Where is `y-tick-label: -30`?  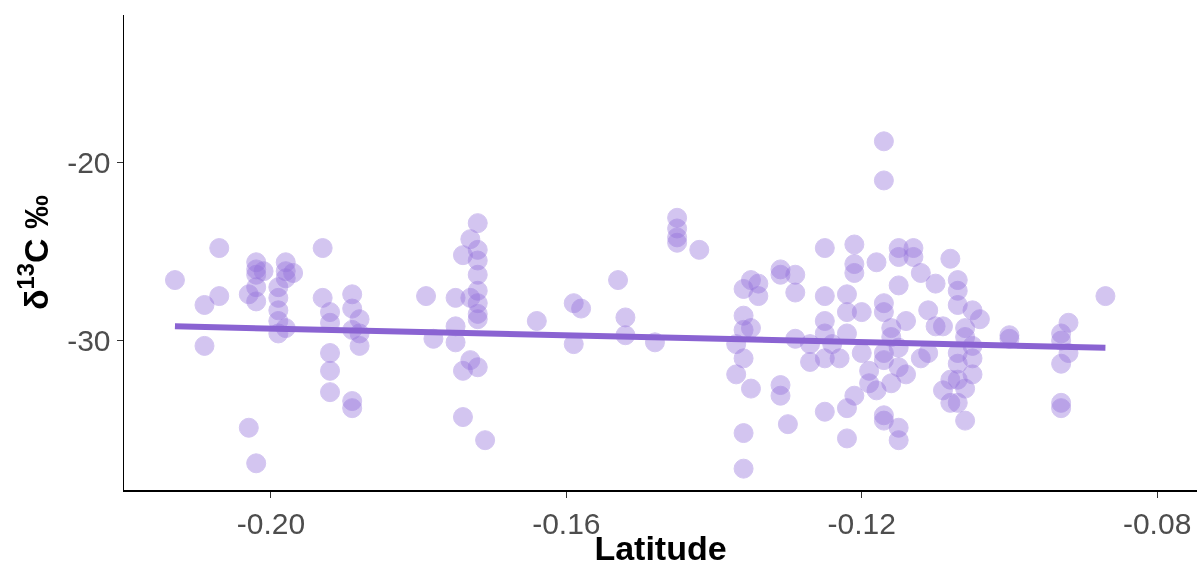
y-tick-label: -30 is located at coordinates (89, 341).